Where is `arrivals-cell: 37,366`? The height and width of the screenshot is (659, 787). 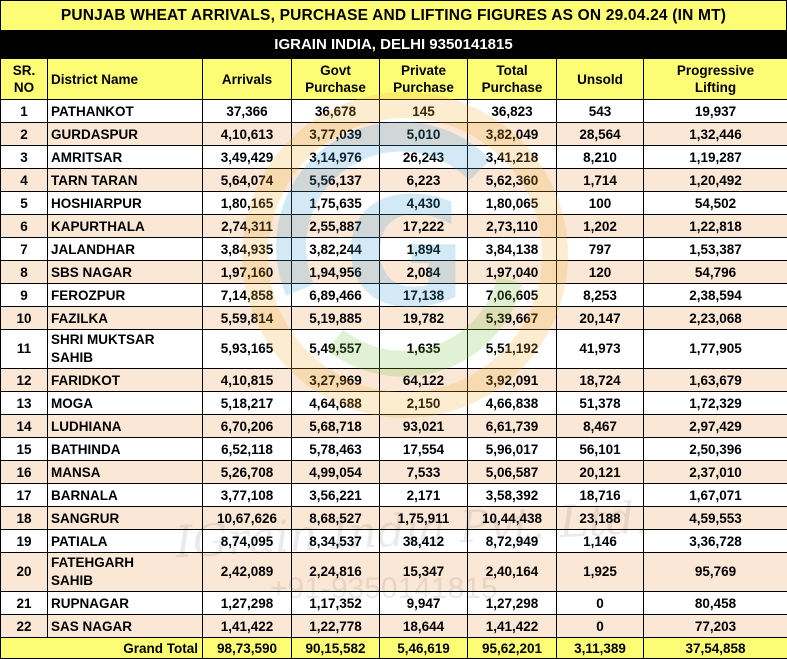 arrivals-cell: 37,366 is located at coordinates (247, 111).